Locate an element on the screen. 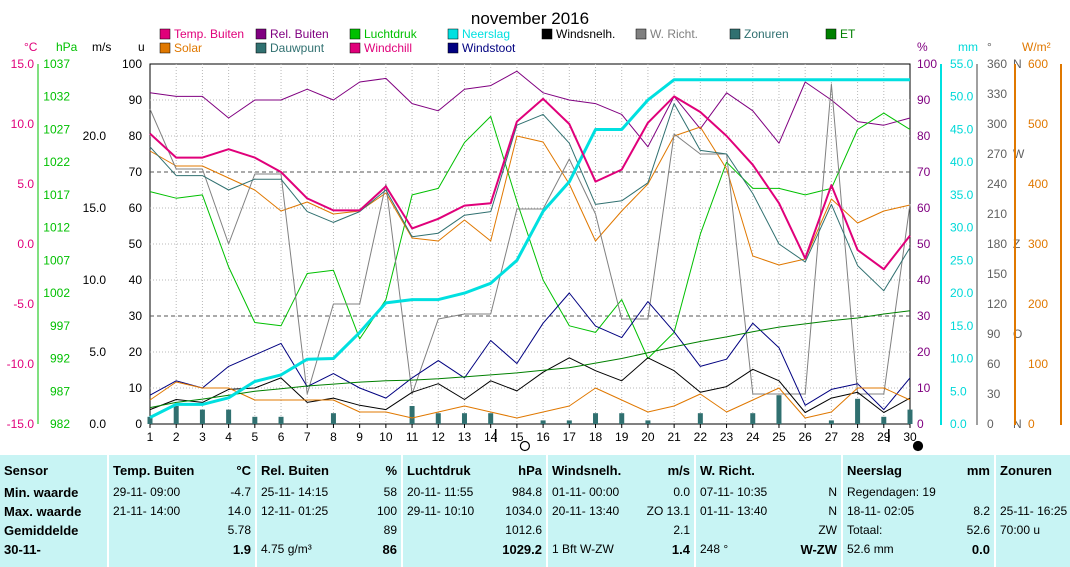 The image size is (1070, 567). axis-tick-rain: 15.0 is located at coordinates (962, 326).